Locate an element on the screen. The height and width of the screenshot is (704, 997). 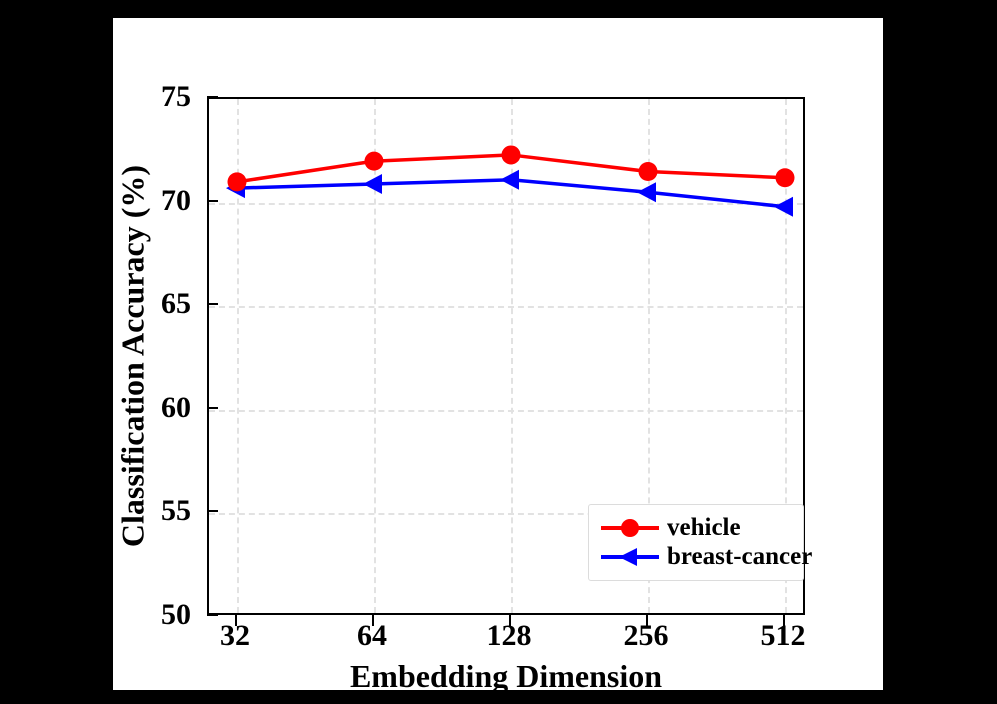
legend-item-vehicle: vehicle is located at coordinates (696, 527).